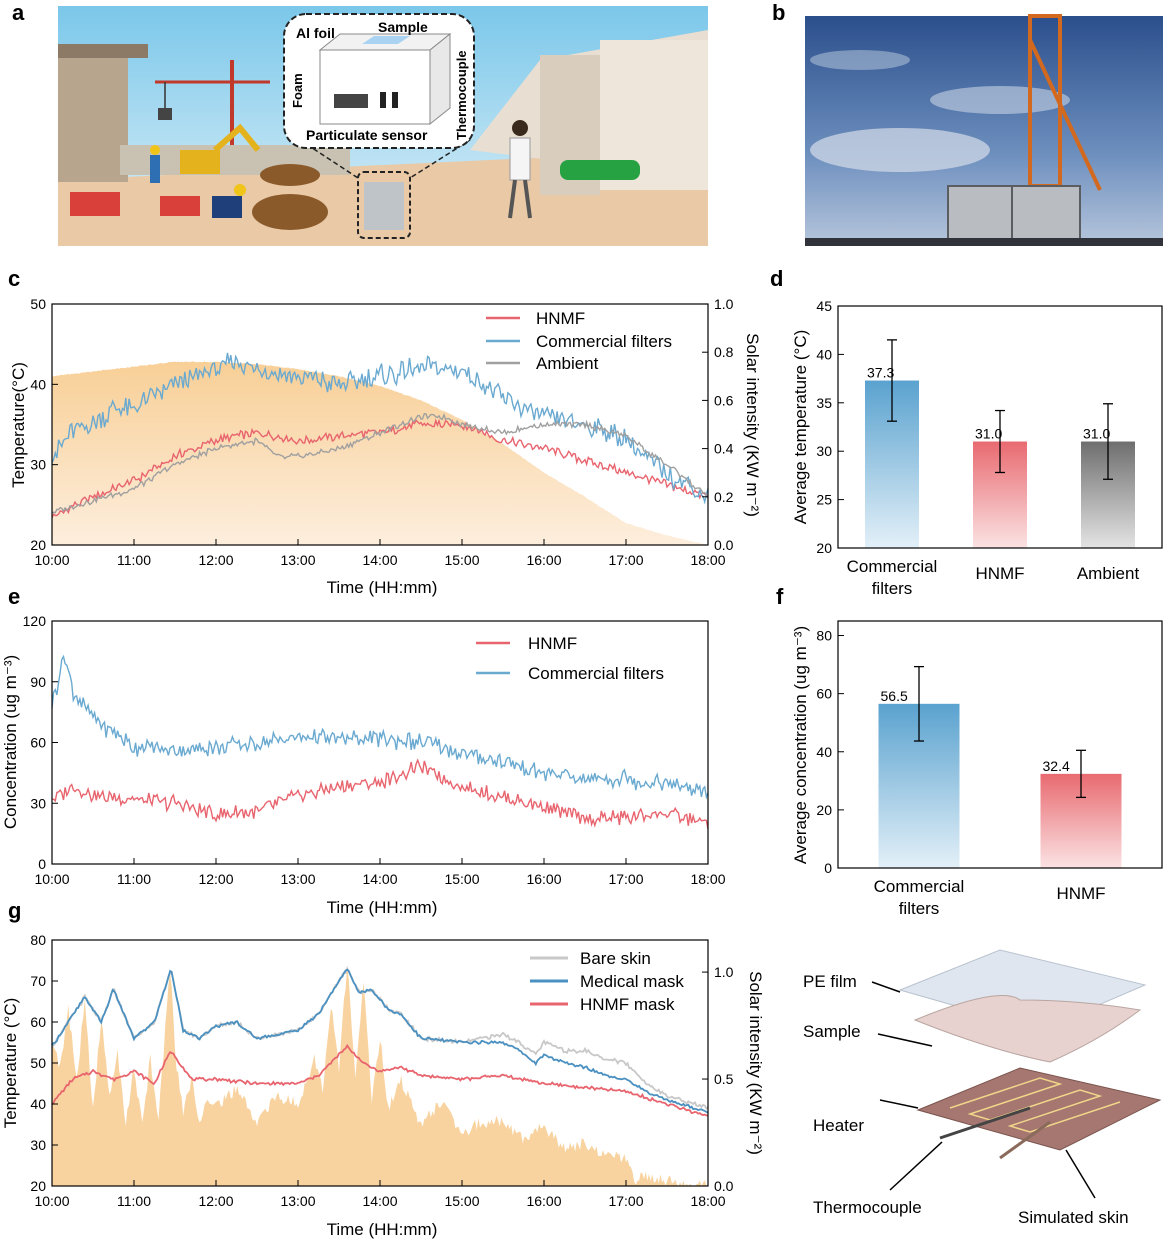  Describe the element at coordinates (384, 206) in the screenshot. I see `sensor-box` at that location.